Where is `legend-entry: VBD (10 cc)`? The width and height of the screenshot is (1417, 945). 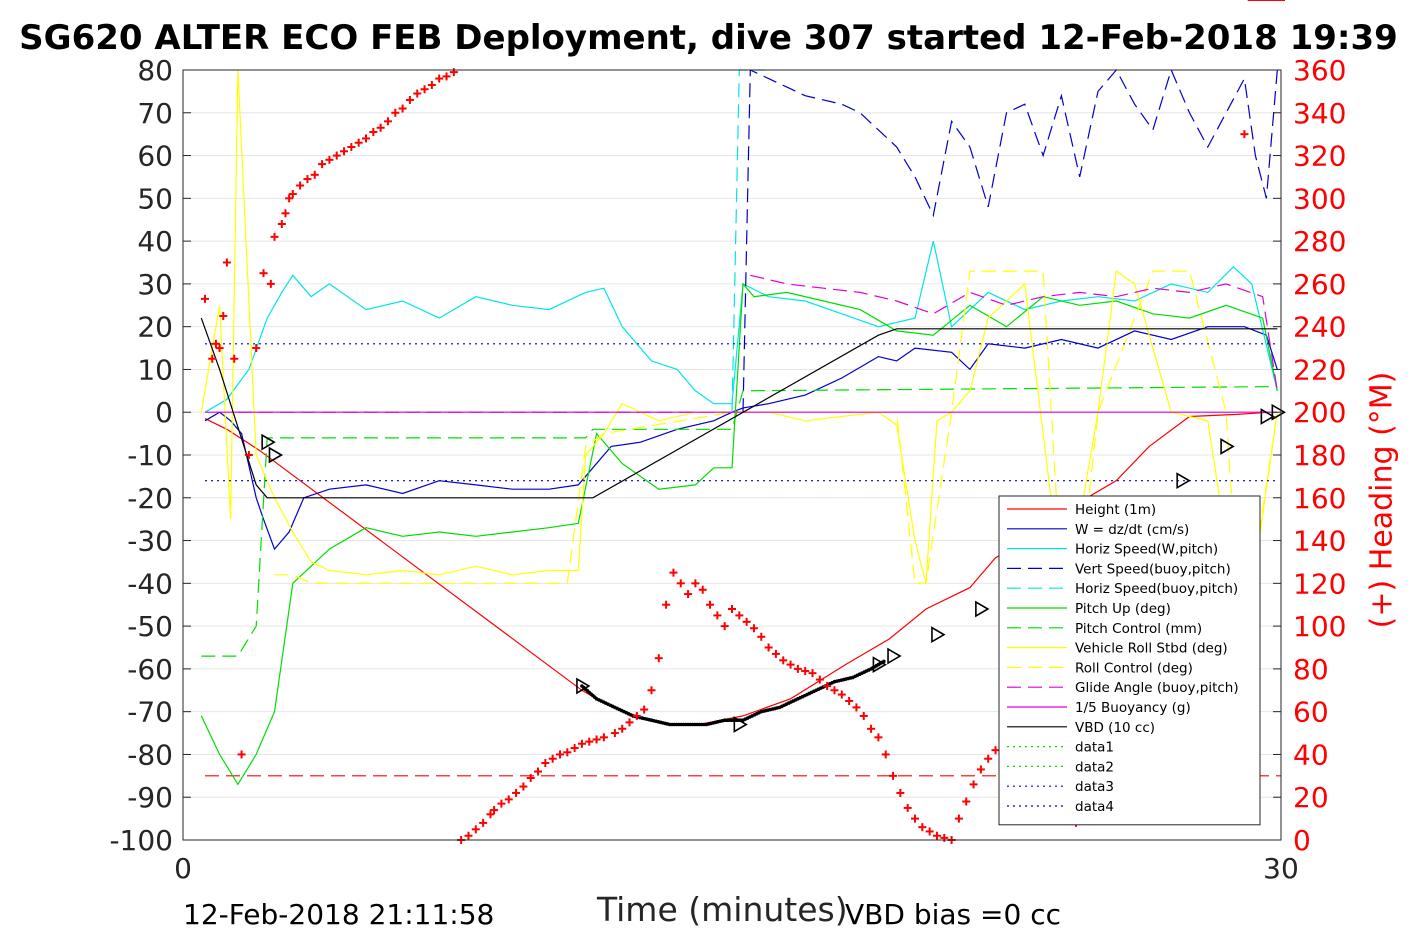 legend-entry: VBD (10 cc) is located at coordinates (1115, 728).